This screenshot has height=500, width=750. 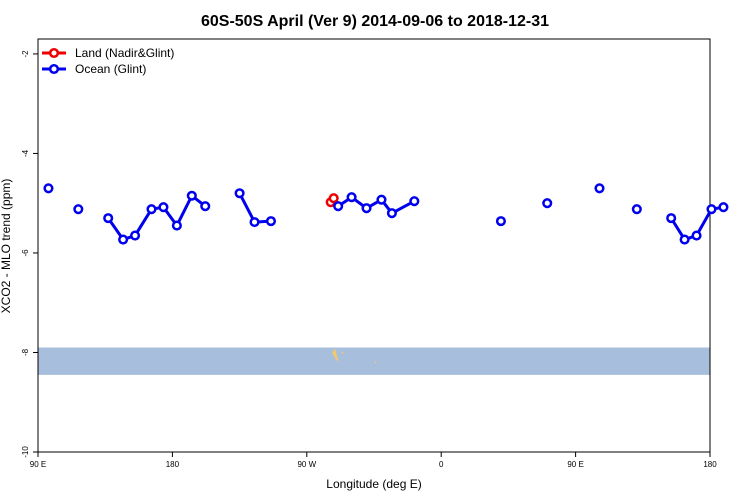 I want to click on series-layer, so click(x=386, y=214).